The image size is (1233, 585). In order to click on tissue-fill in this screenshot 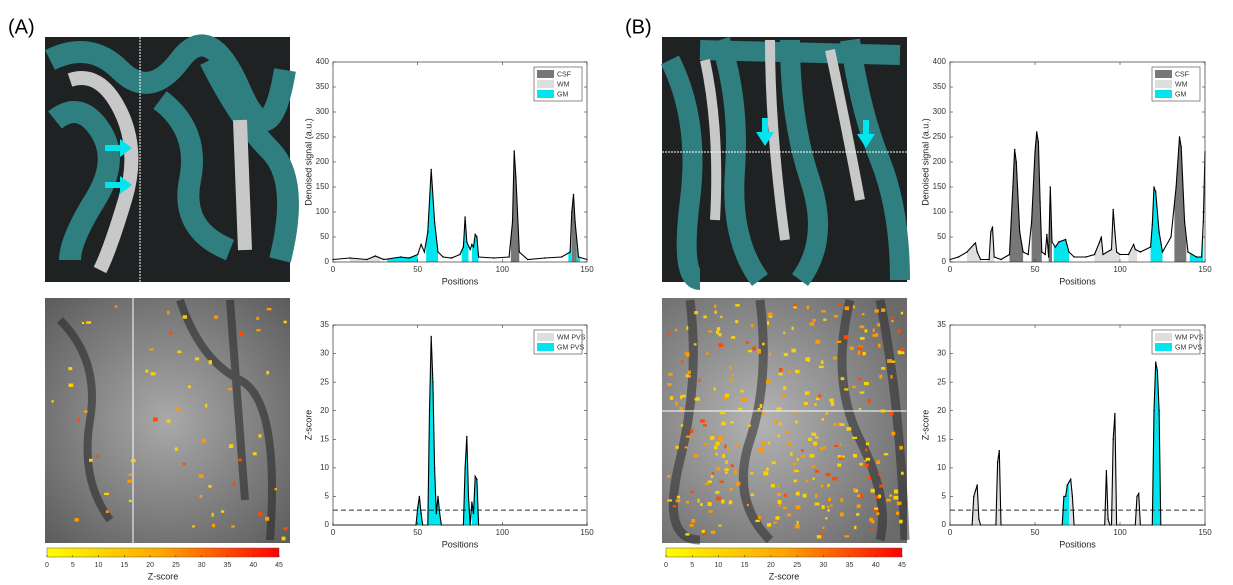, I will do `click(1065, 503)`.